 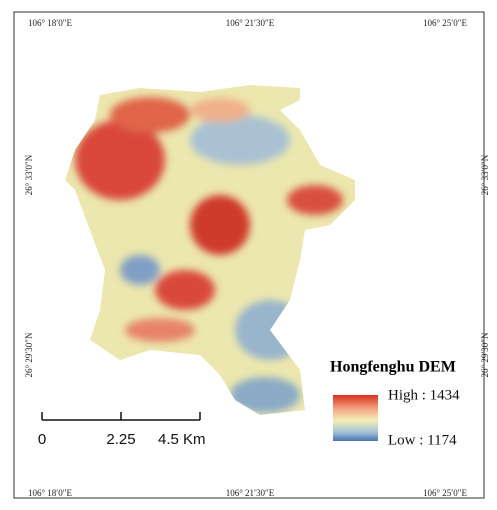 What do you see at coordinates (29, 174) in the screenshot?
I see `left-coord-label: 26° 33′0″N` at bounding box center [29, 174].